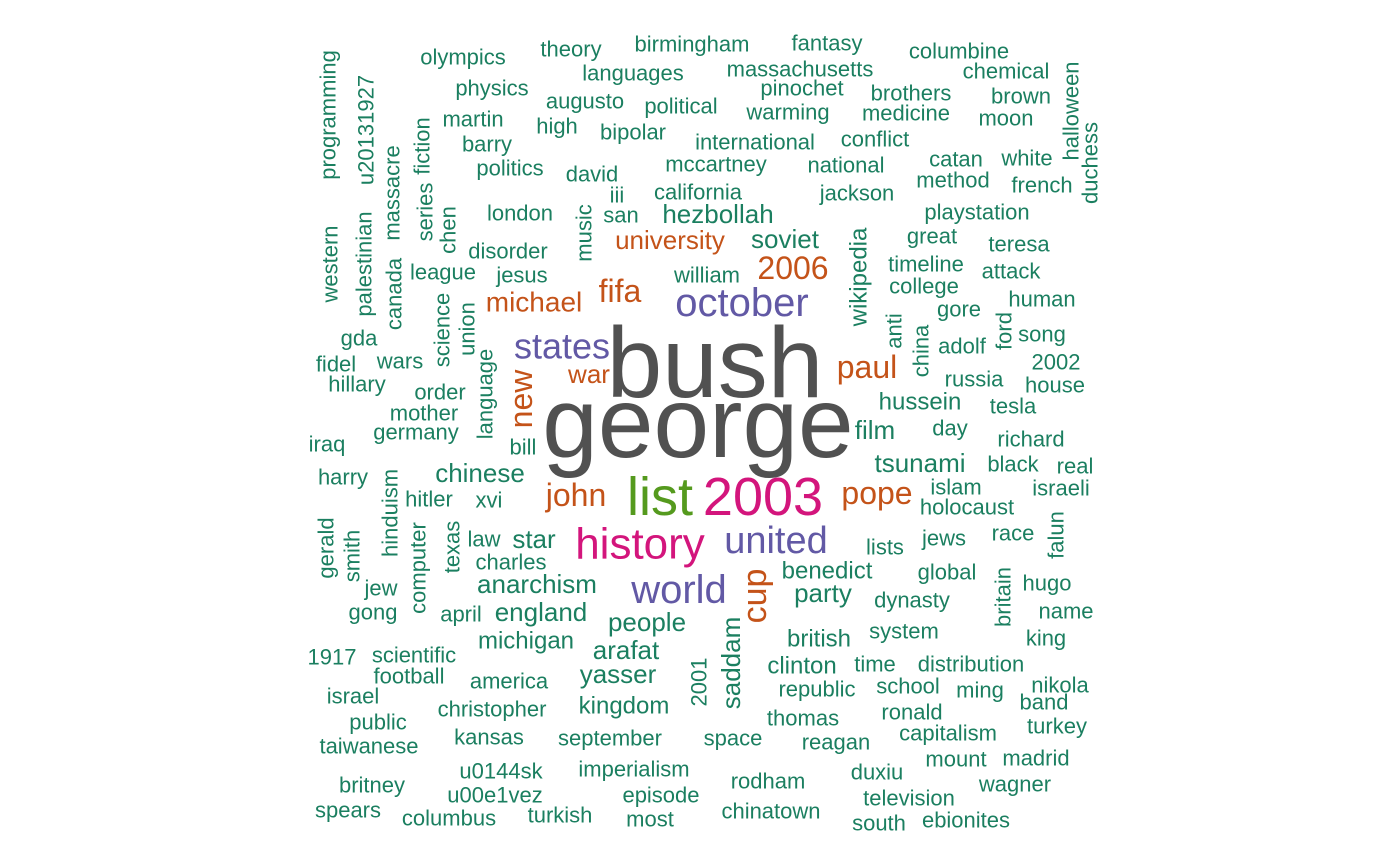  Describe the element at coordinates (692, 44) in the screenshot. I see `word-birmingham: birmingham` at that location.